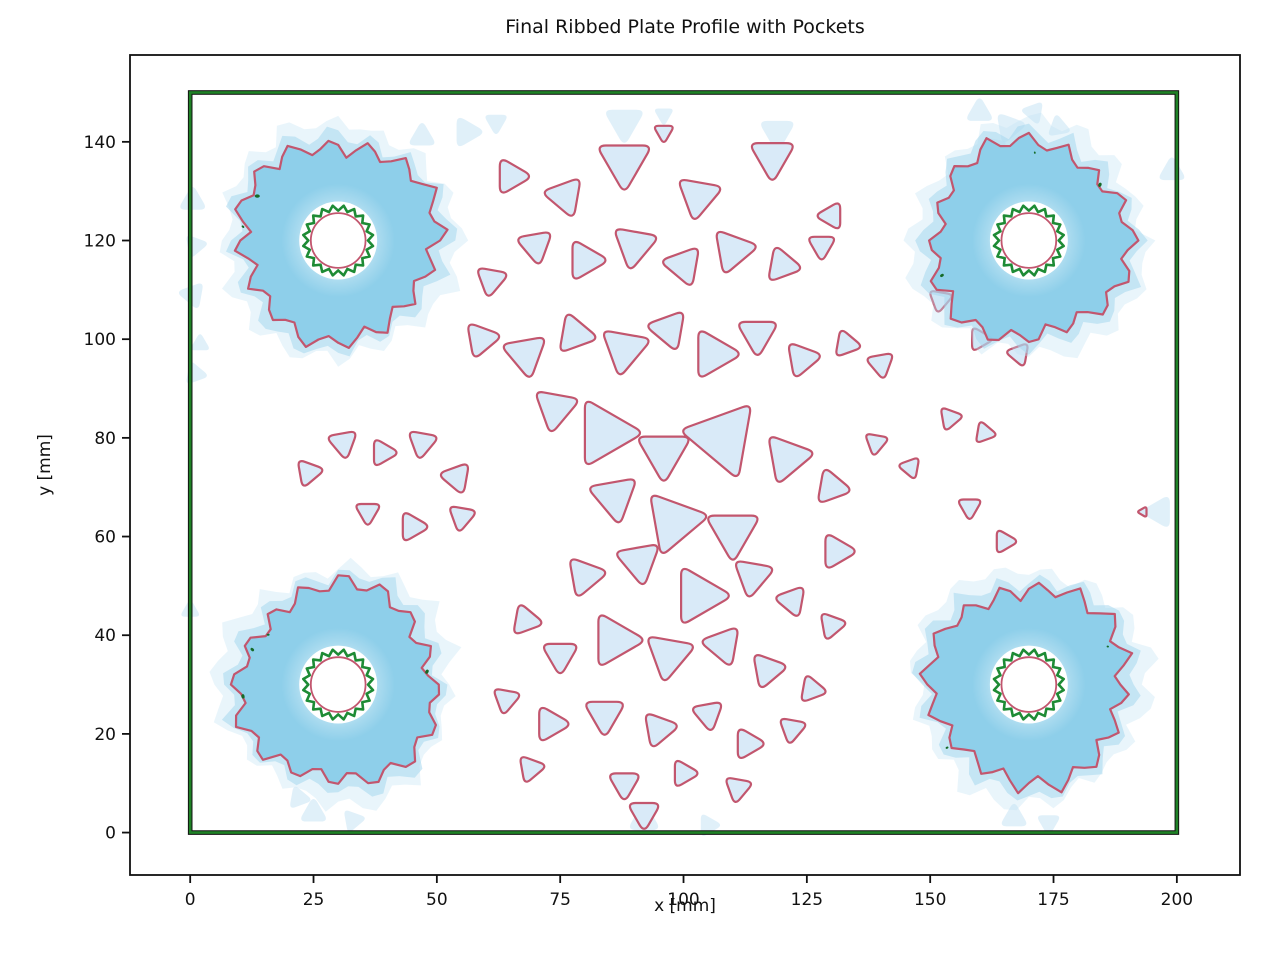 Image resolution: width=1280 pixels, height=960 pixels. What do you see at coordinates (1053, 900) in the screenshot?
I see `svg-text: 175` at bounding box center [1053, 900].